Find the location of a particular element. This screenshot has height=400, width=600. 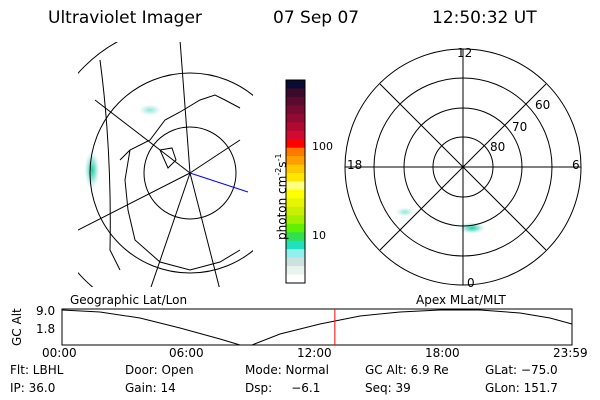

colorbar-tick-10: 10 is located at coordinates (319, 235).